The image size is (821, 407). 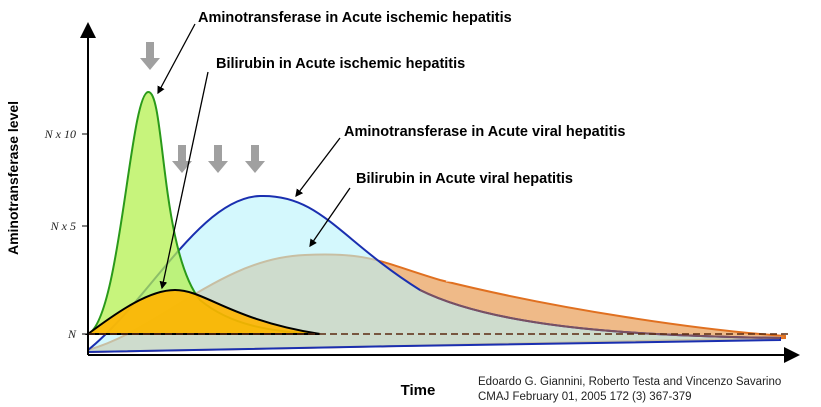 I want to click on watermark: Bandoctor.com, so click(x=496, y=277).